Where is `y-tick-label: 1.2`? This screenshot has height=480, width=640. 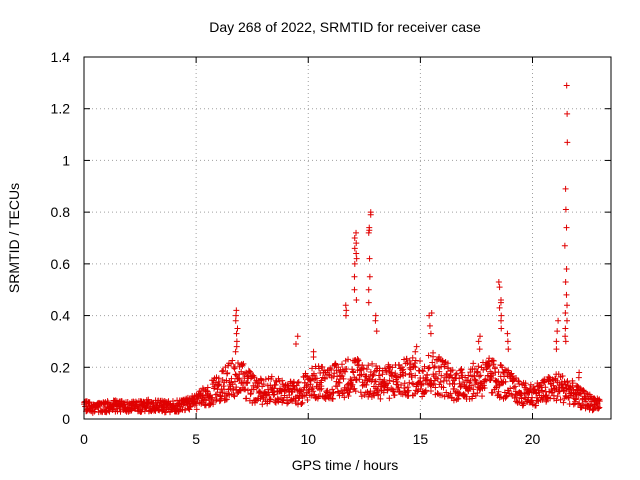
y-tick-label: 1.2 is located at coordinates (61, 109).